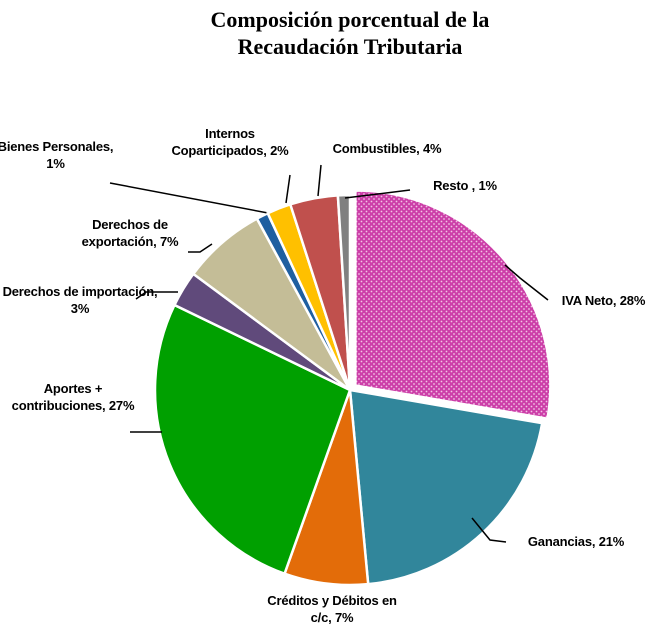  I want to click on data-label: Internos Coparticipados, 2%, so click(230, 142).